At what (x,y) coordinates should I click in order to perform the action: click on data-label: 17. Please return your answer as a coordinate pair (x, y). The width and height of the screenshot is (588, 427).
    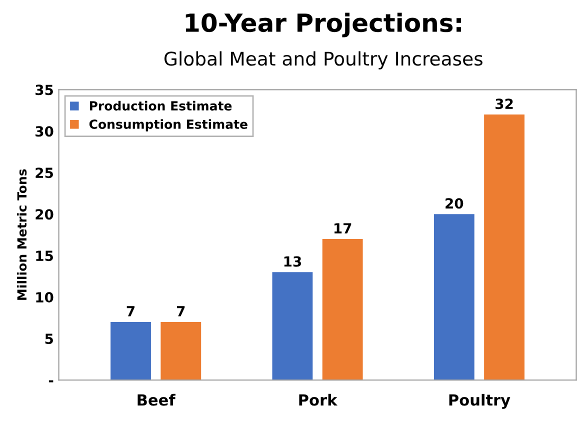
    Looking at the image, I should click on (343, 228).